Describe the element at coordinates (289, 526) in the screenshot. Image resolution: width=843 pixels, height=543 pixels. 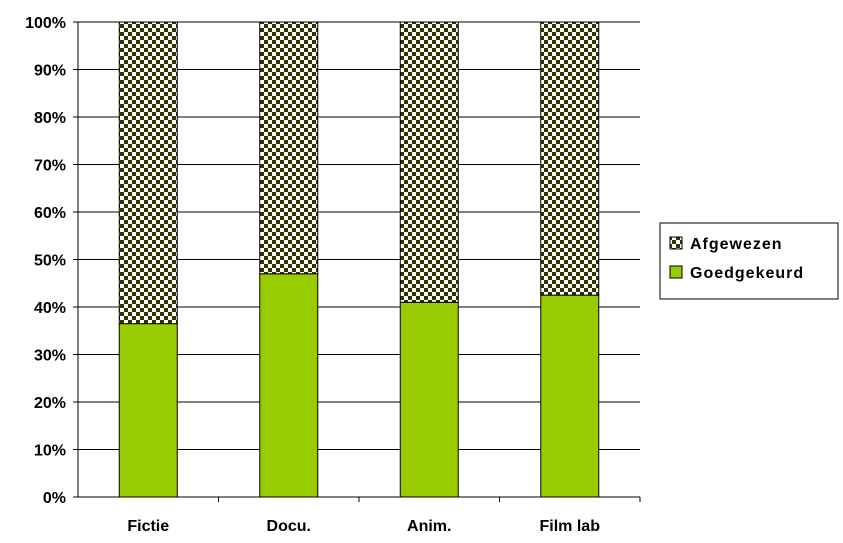
I see `x-tick-label: Docu.` at that location.